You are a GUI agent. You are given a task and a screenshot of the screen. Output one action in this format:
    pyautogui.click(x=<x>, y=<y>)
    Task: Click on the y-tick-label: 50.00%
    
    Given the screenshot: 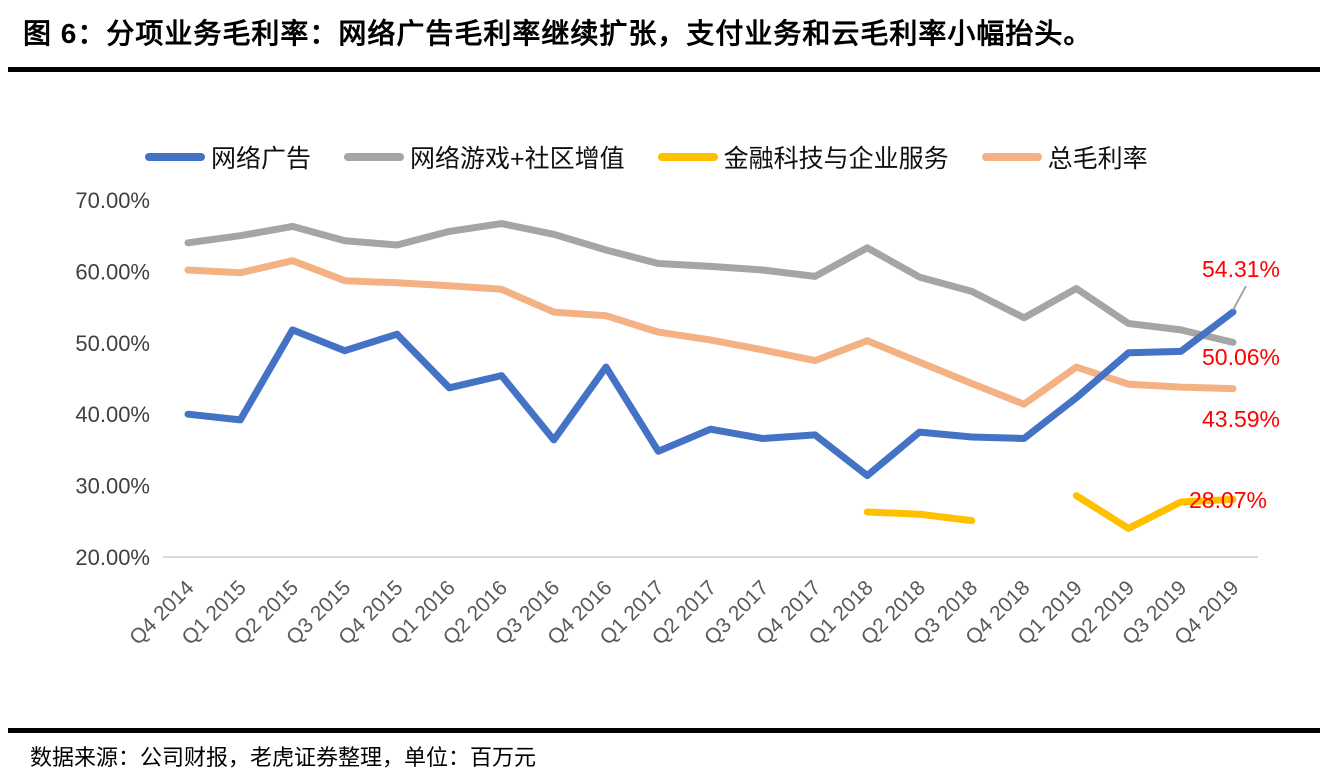 What is the action you would take?
    pyautogui.click(x=112, y=343)
    